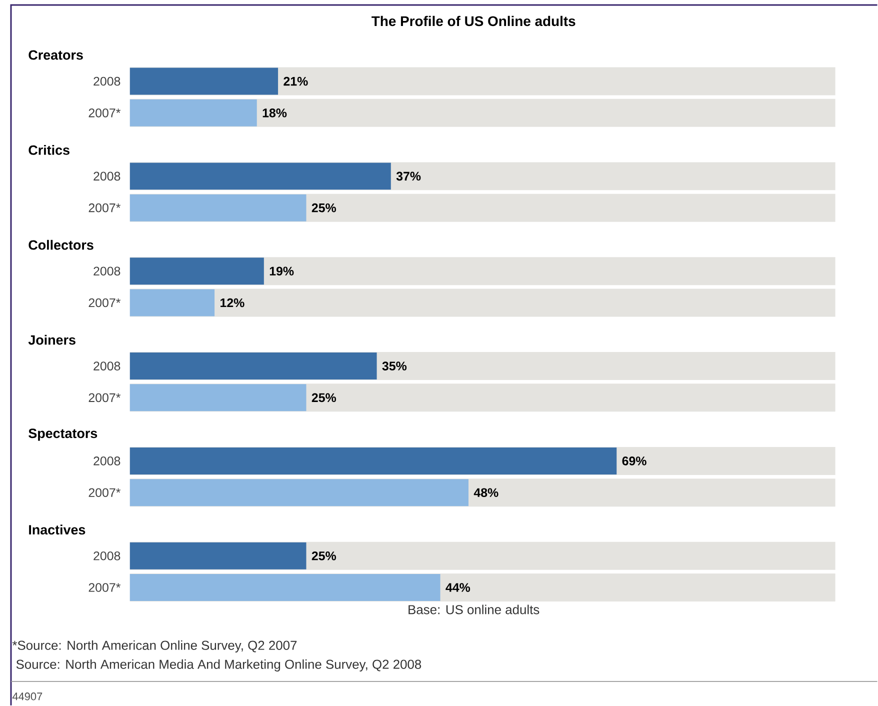  Describe the element at coordinates (458, 587) in the screenshot. I see `data-label: 44%` at that location.